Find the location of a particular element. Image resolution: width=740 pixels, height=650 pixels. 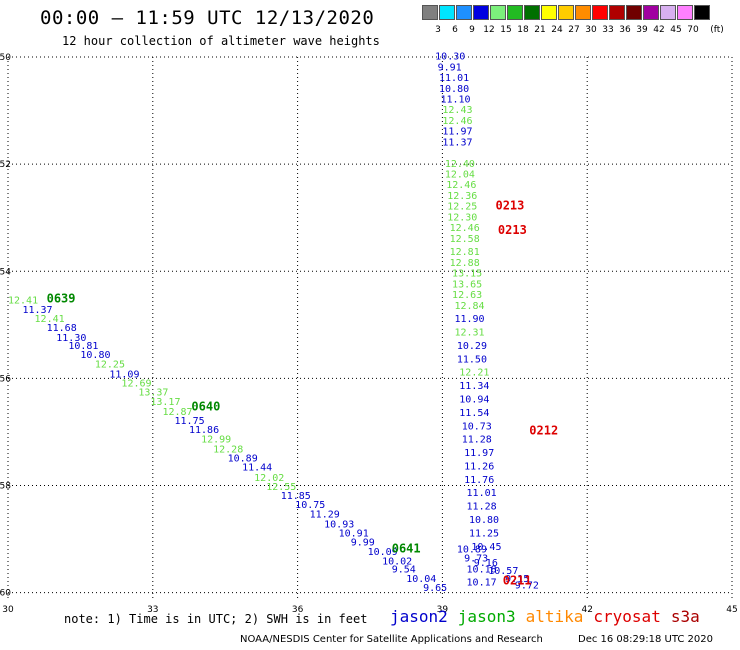

swh-value-label: 11.90 is located at coordinates (469, 319).